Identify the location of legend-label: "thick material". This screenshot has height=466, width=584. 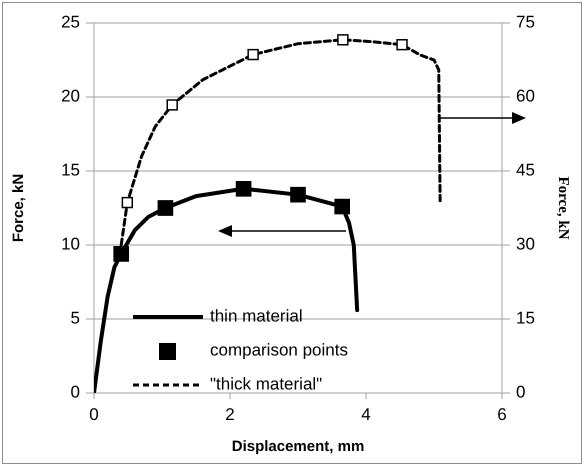
(266, 384).